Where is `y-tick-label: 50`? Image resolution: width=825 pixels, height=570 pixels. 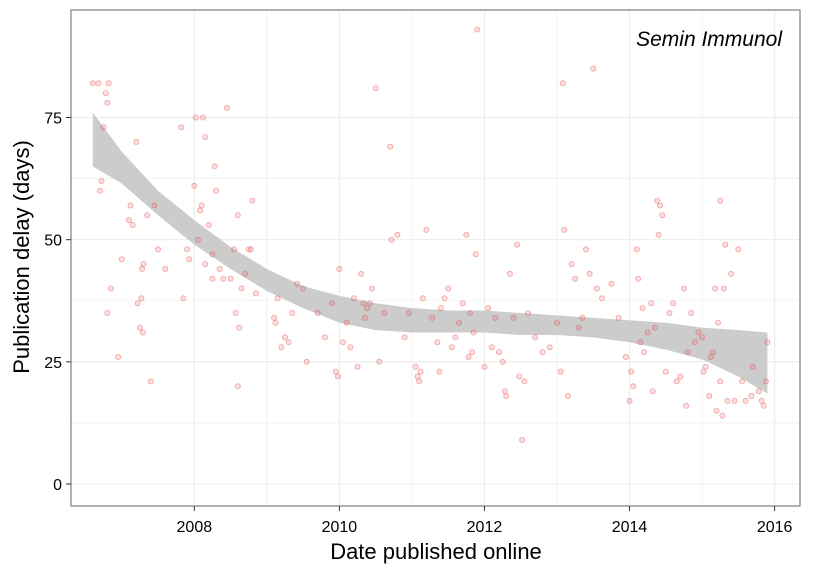 y-tick-label: 50 is located at coordinates (53, 241).